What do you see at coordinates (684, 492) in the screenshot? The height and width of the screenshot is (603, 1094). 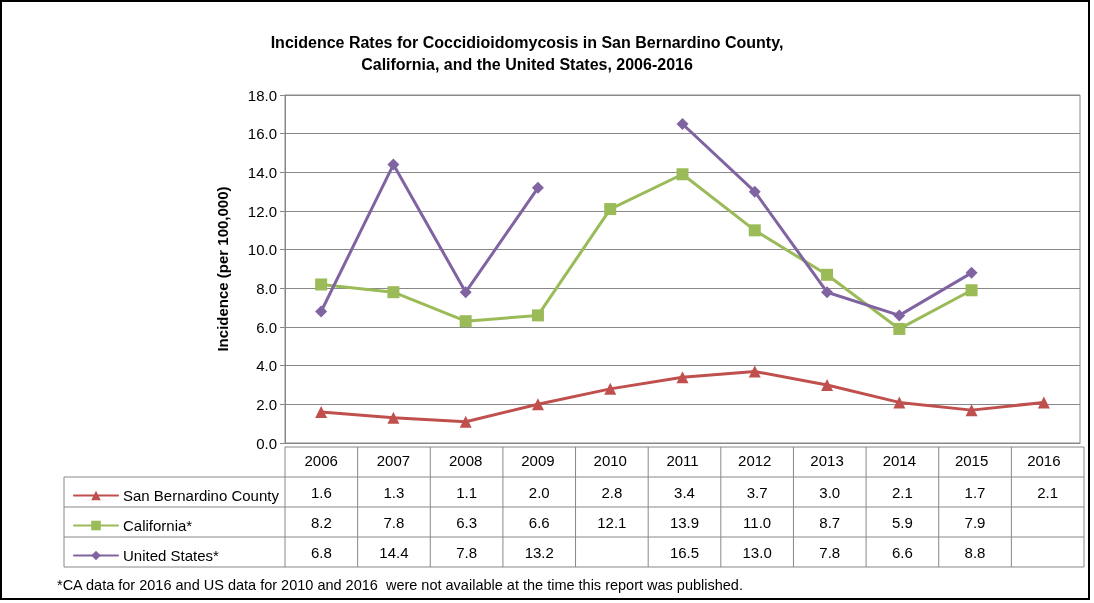 I see `data-label: 3.4` at bounding box center [684, 492].